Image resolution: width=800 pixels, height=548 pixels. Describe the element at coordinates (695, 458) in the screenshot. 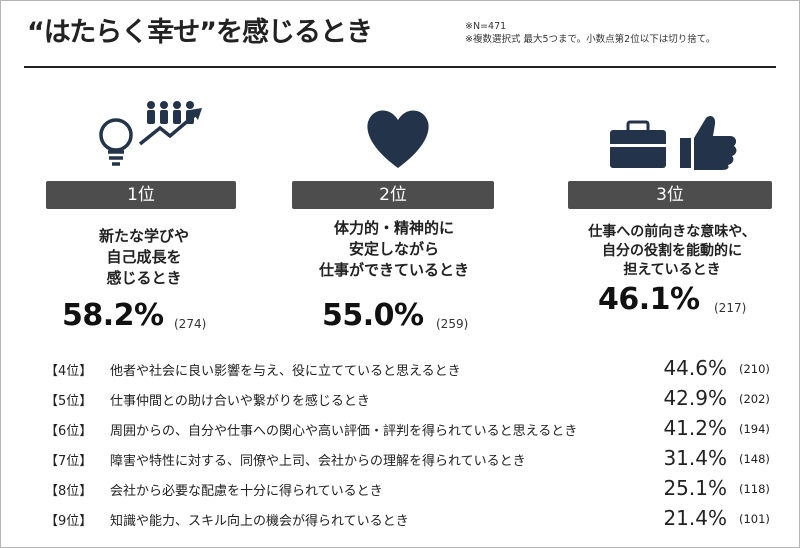

I see `item-percent: 31.4%` at that location.